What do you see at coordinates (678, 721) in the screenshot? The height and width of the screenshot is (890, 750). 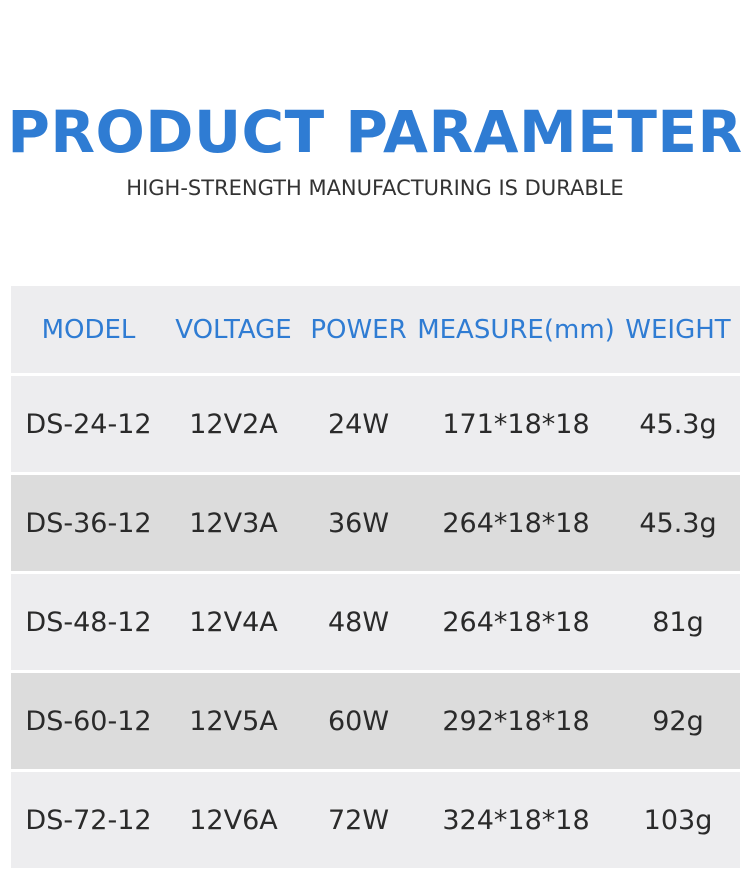 I see `table-cell: 92g` at bounding box center [678, 721].